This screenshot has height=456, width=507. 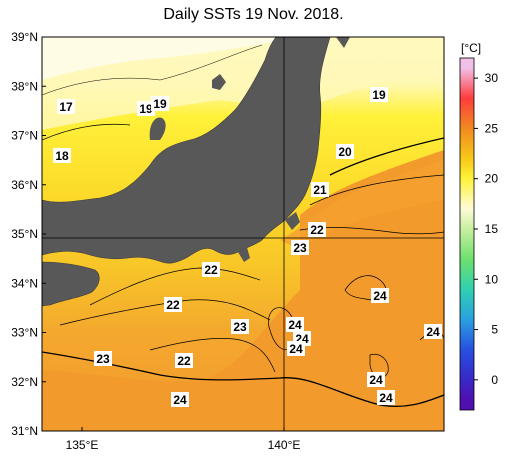 What do you see at coordinates (219, 82) in the screenshot?
I see `land-sado-island` at bounding box center [219, 82].